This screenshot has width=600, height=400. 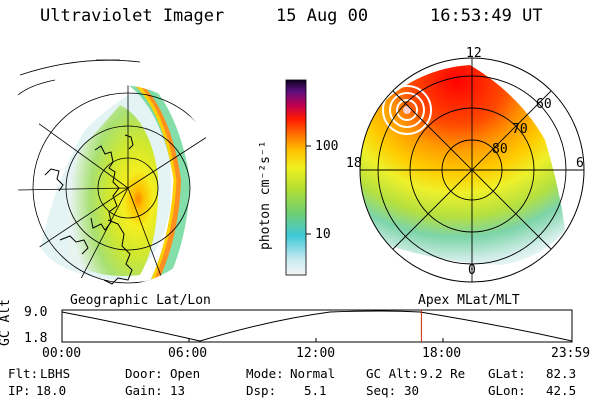 What do you see at coordinates (36, 338) in the screenshot?
I see `altitude-tick-1-8: 1.8` at bounding box center [36, 338].